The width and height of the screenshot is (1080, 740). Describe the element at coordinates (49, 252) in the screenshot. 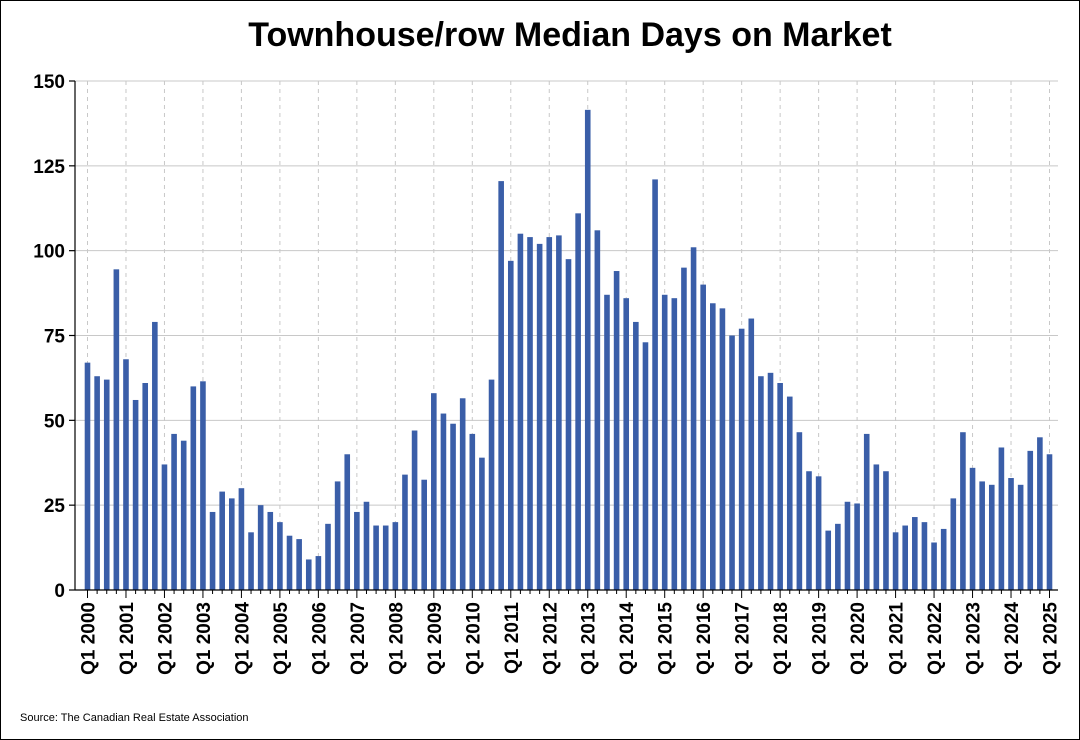

I see `y-tick-label: 100` at that location.